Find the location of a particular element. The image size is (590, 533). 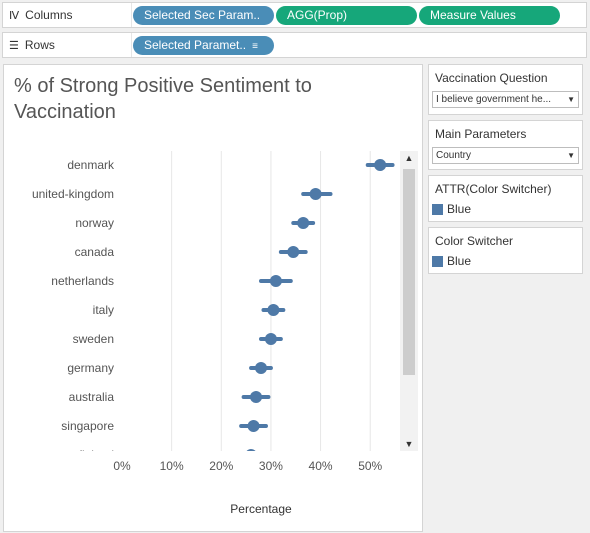

rows-pill-label: Selected Paramet.. is located at coordinates (195, 45).